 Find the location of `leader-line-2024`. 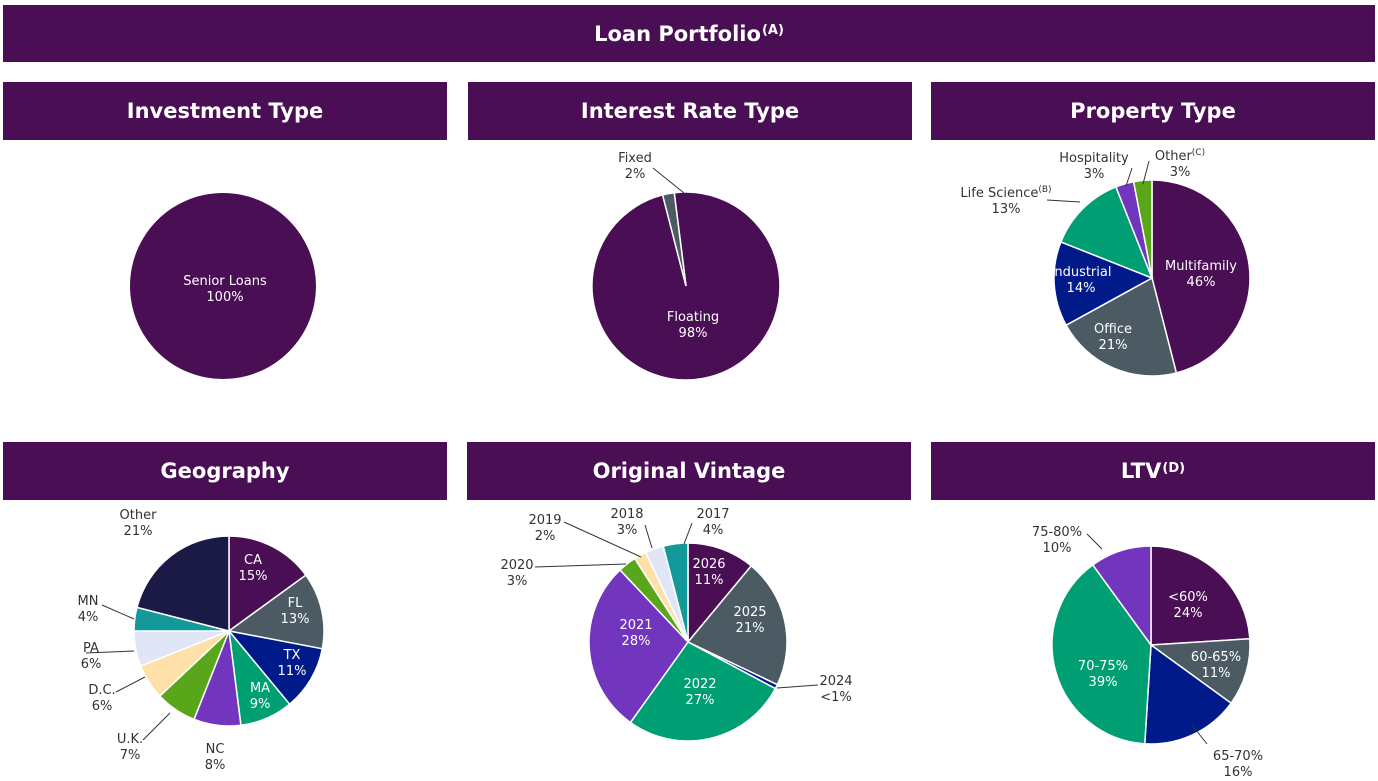

leader-line-2024 is located at coordinates (797, 686).